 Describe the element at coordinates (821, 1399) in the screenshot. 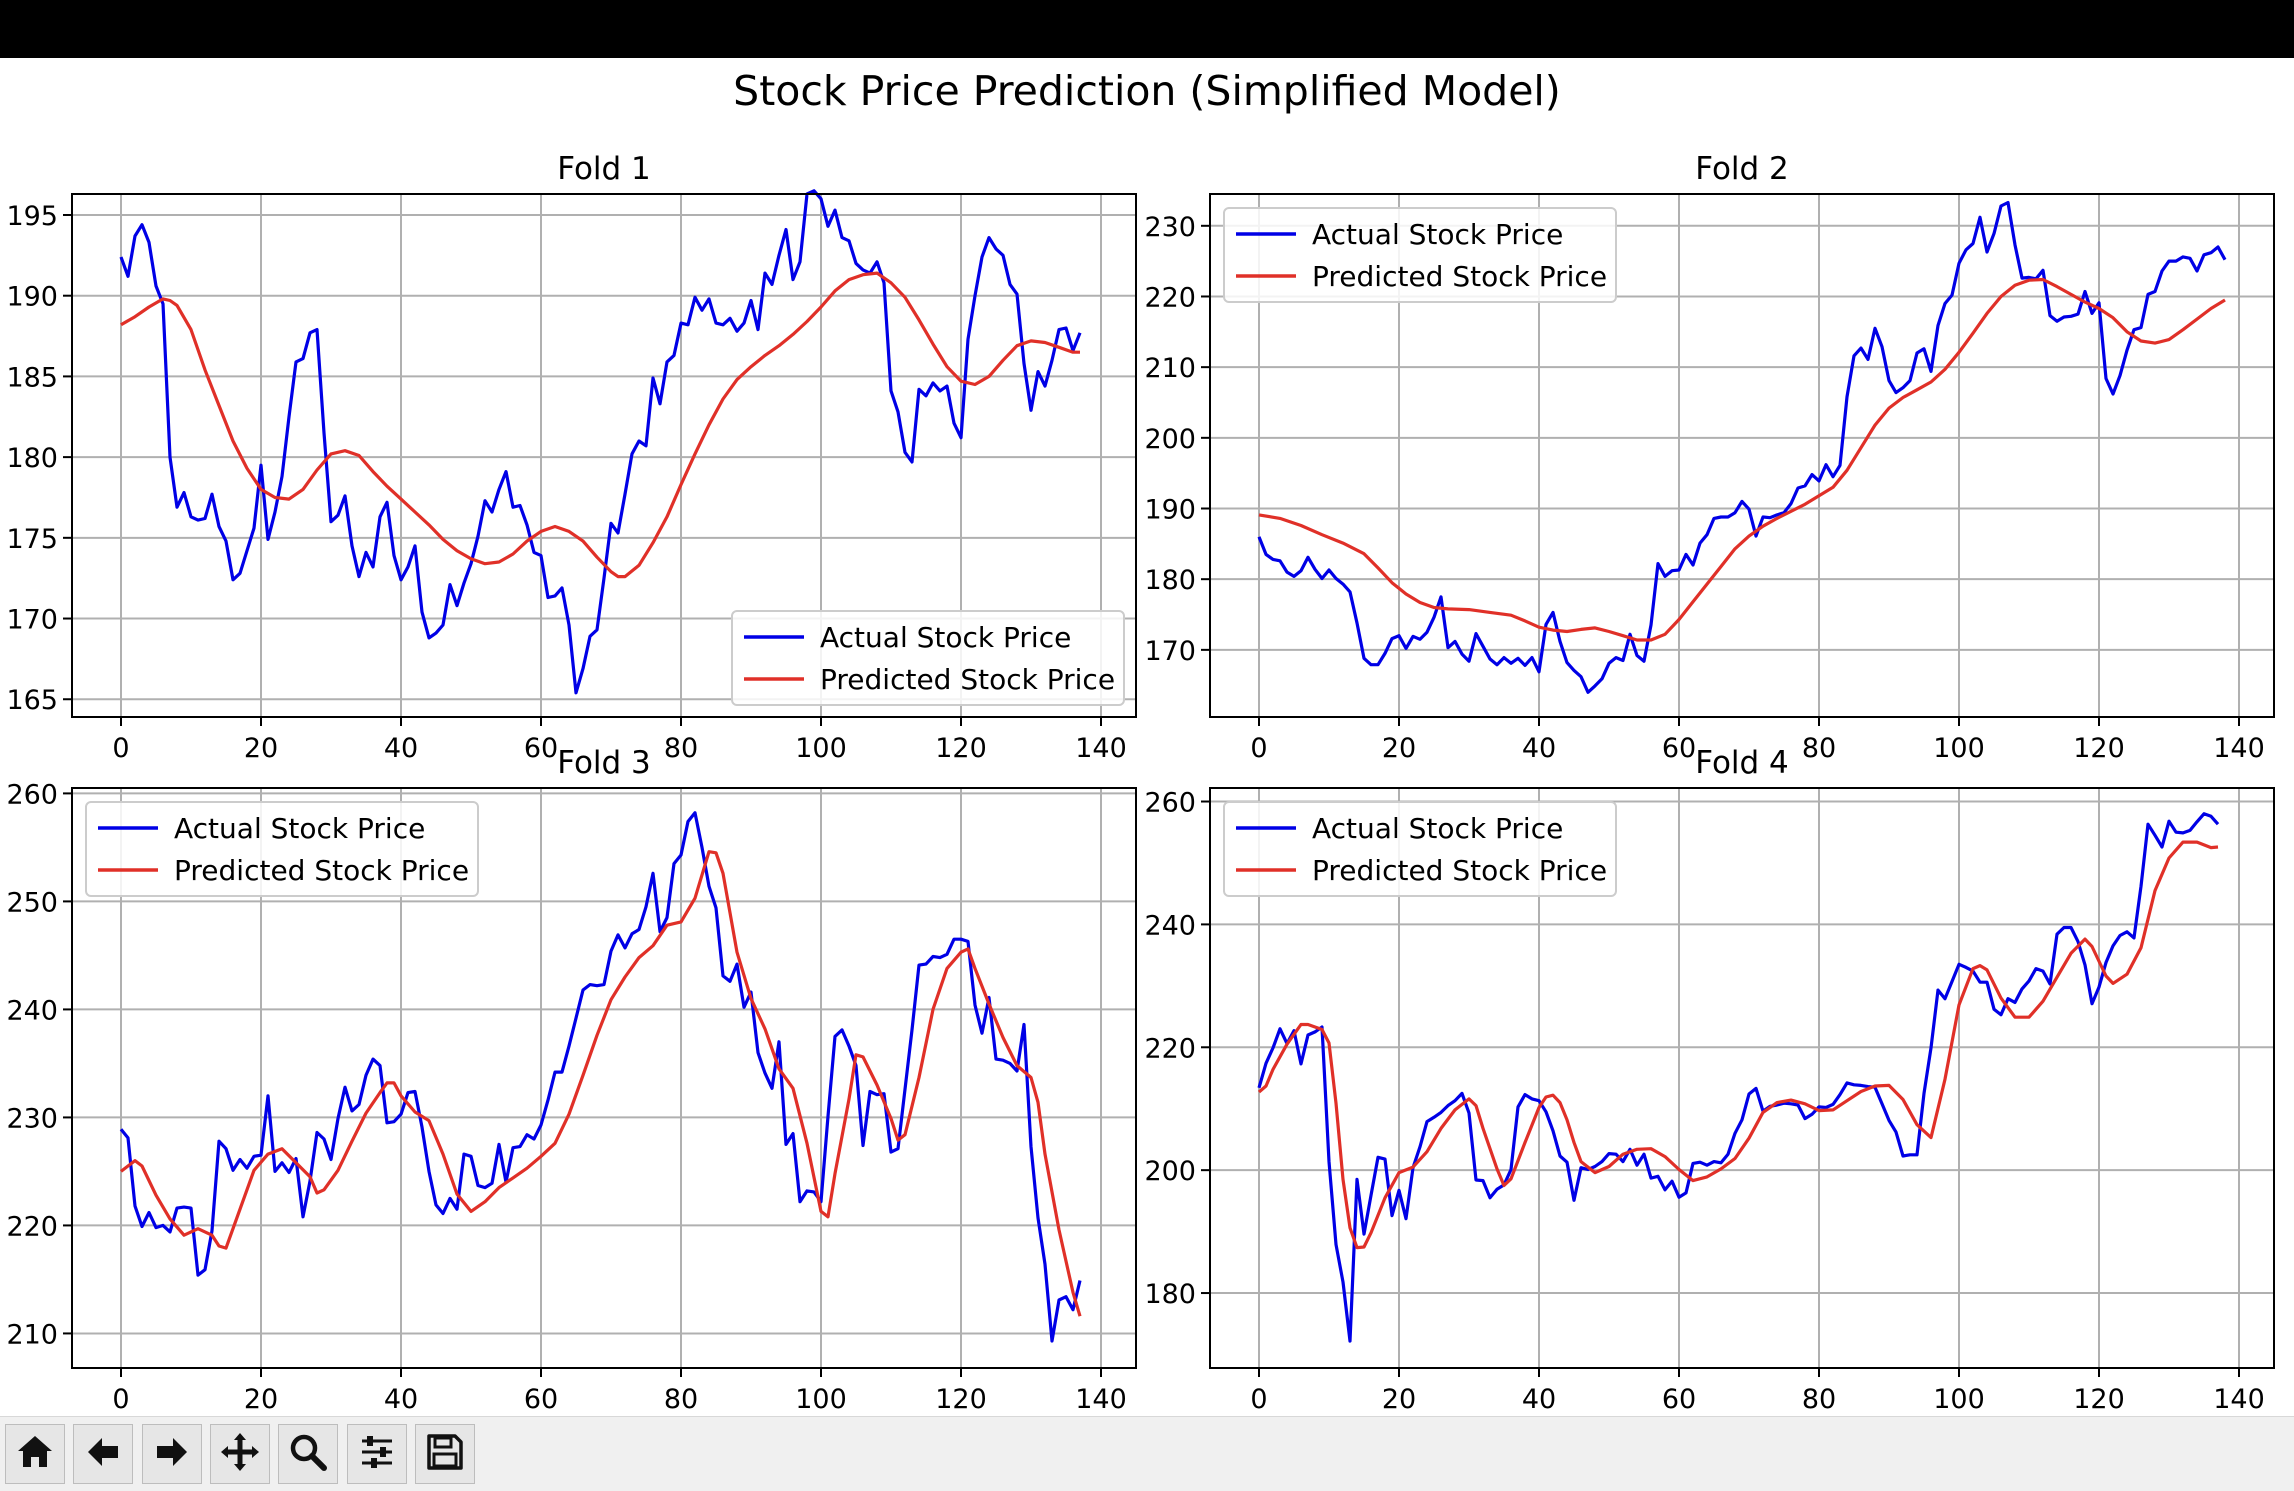

I see `x-tick-label: 100` at that location.